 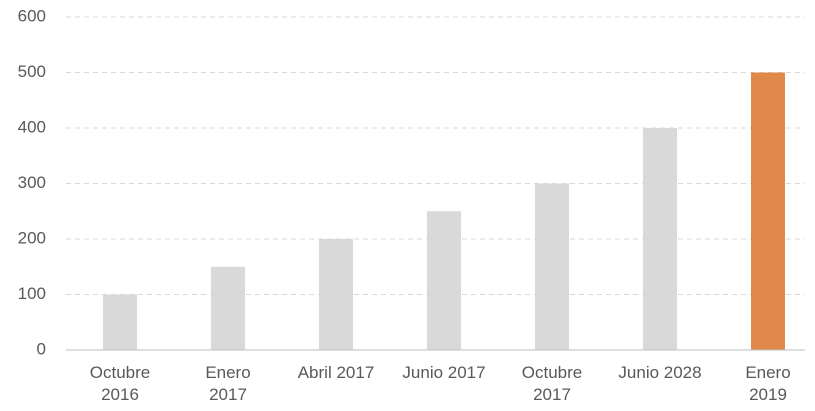 What do you see at coordinates (32, 182) in the screenshot?
I see `y-tick-label: 300` at bounding box center [32, 182].